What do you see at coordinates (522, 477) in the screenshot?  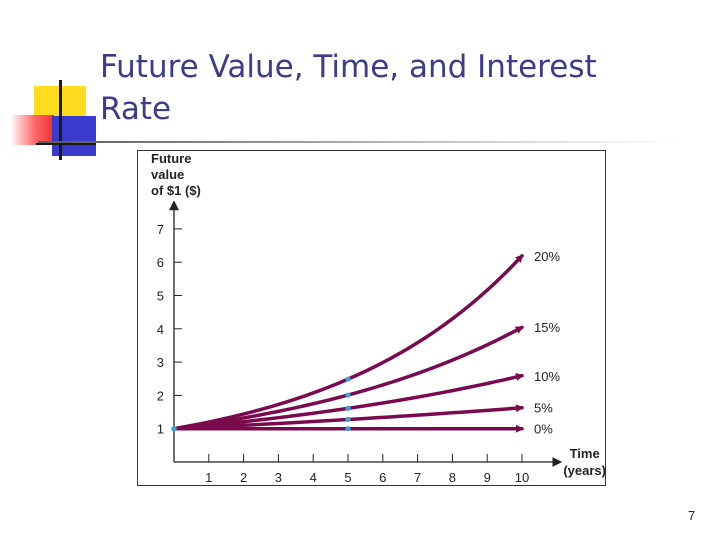 I see `x-tick-label: 10` at bounding box center [522, 477].